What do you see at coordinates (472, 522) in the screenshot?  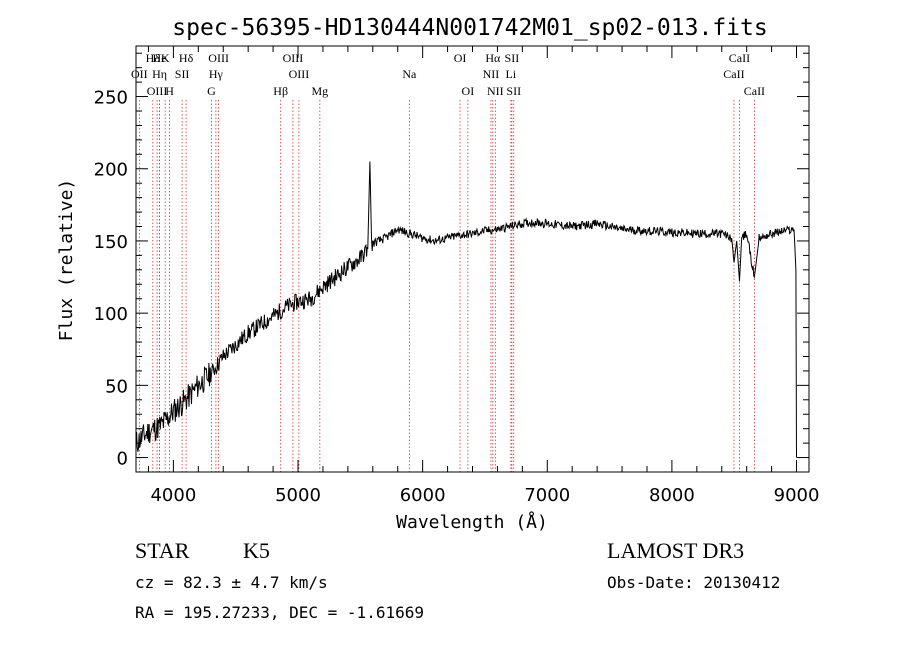 I see `x-axis-label: Wavelength (Å)` at bounding box center [472, 522].